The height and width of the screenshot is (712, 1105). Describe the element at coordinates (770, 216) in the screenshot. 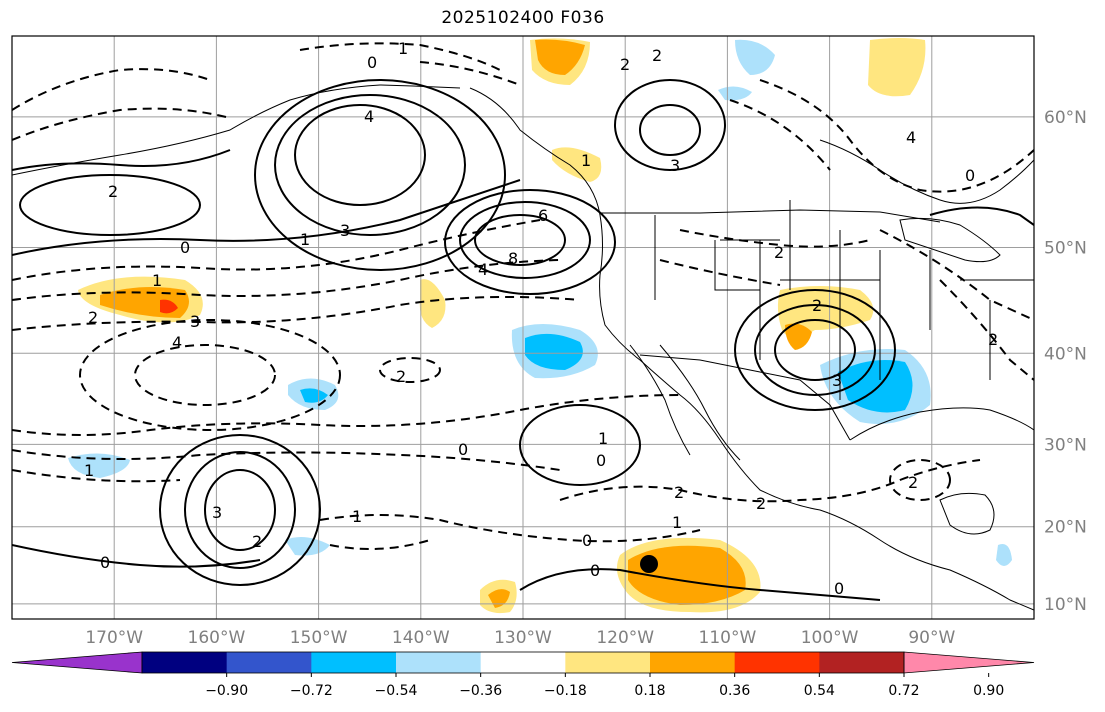

I see `us-canada-border` at that location.